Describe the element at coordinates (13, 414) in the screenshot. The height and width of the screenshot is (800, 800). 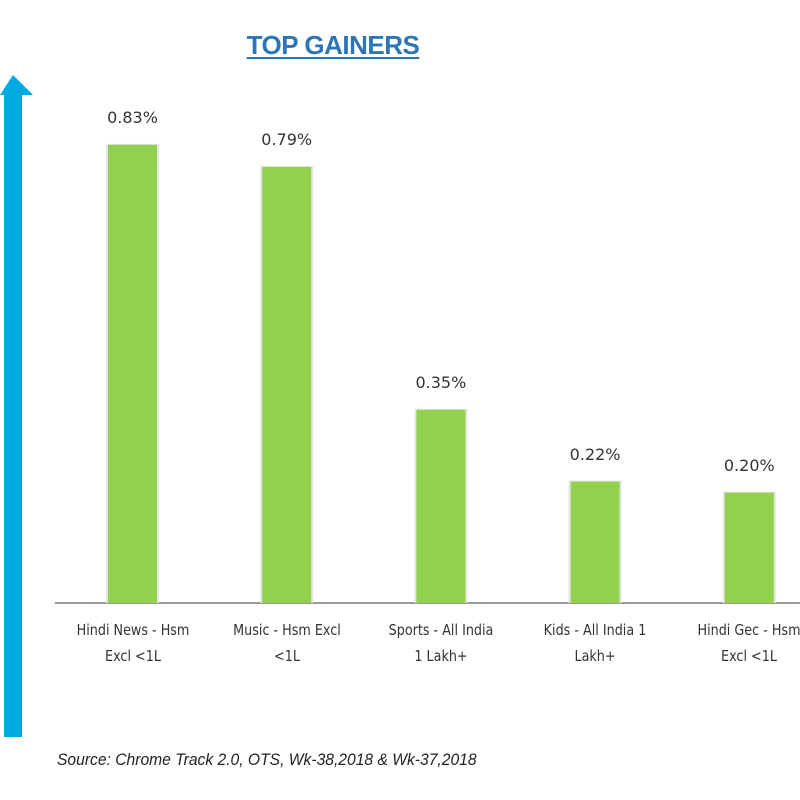
I see `arrow-shaft` at that location.